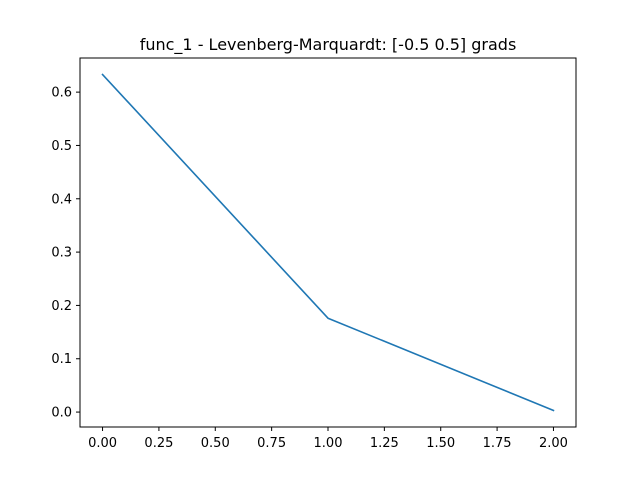  What do you see at coordinates (440, 443) in the screenshot?
I see `x-tick-label: 1.50` at bounding box center [440, 443].